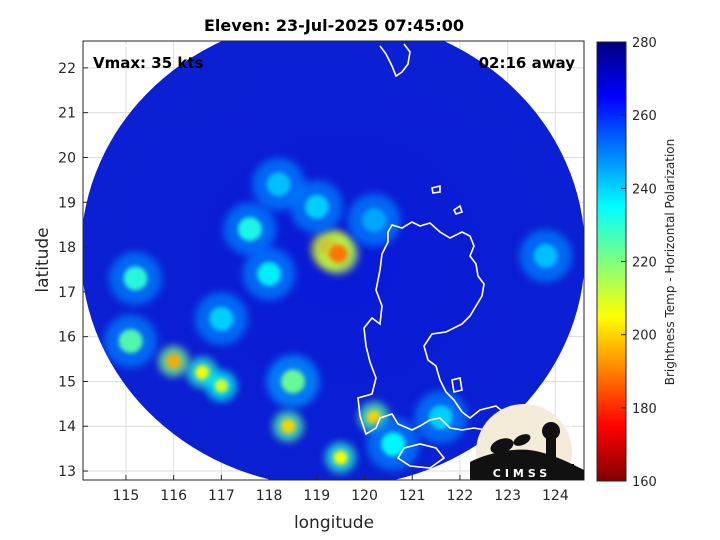 This screenshot has width=720, height=540. What do you see at coordinates (644, 263) in the screenshot?
I see `colorbar-tick-label: 220` at bounding box center [644, 263].